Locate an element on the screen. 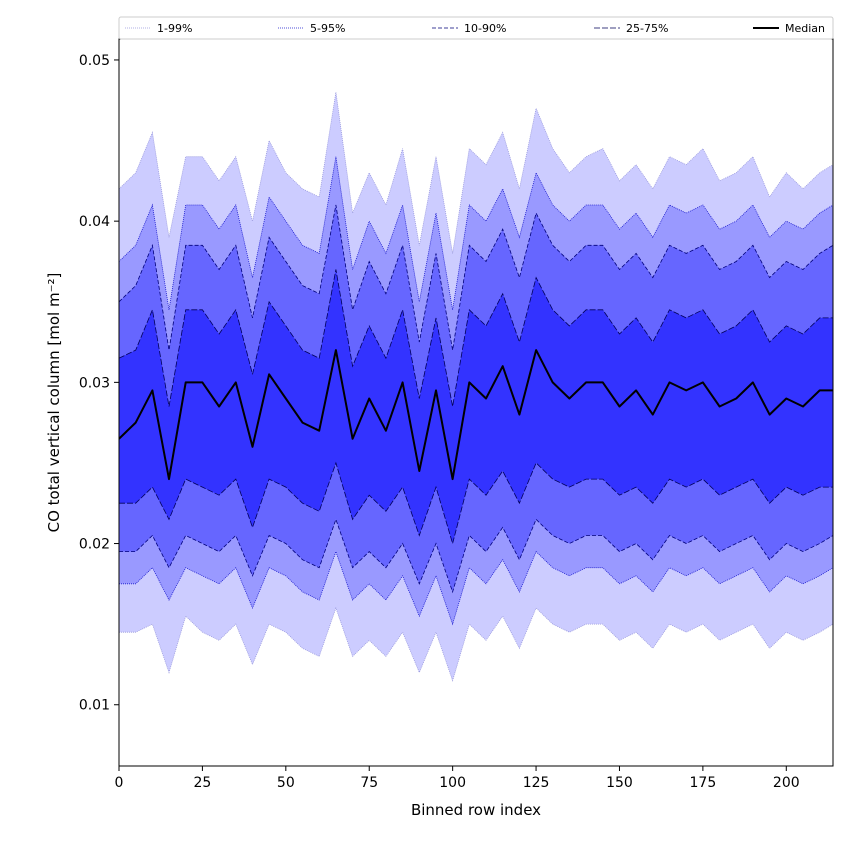 The image size is (850, 850). median-line is located at coordinates (476, 415).